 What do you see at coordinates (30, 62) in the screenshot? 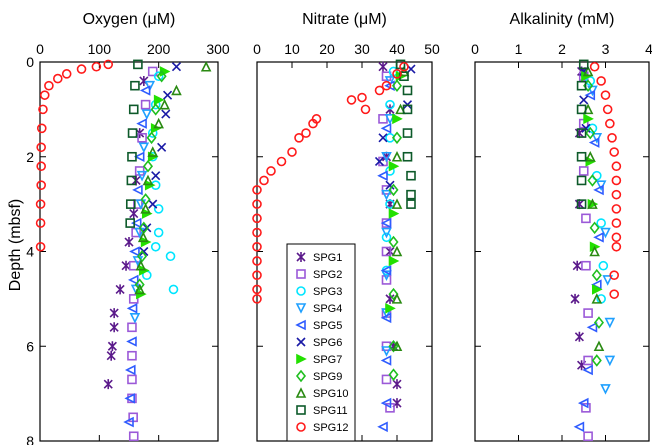
I see `y-tick-label: 0` at bounding box center [30, 62].